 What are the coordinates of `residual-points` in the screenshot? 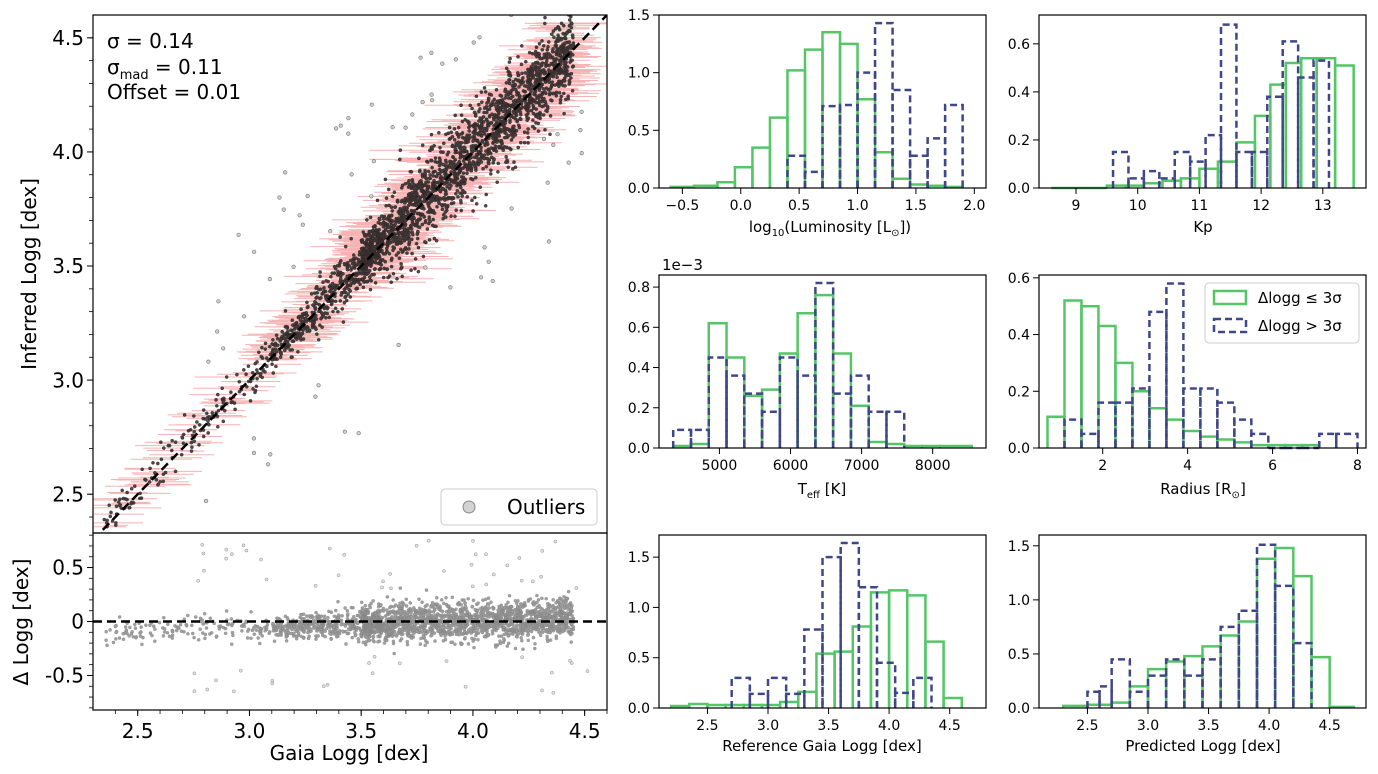 It's located at (350, 616).